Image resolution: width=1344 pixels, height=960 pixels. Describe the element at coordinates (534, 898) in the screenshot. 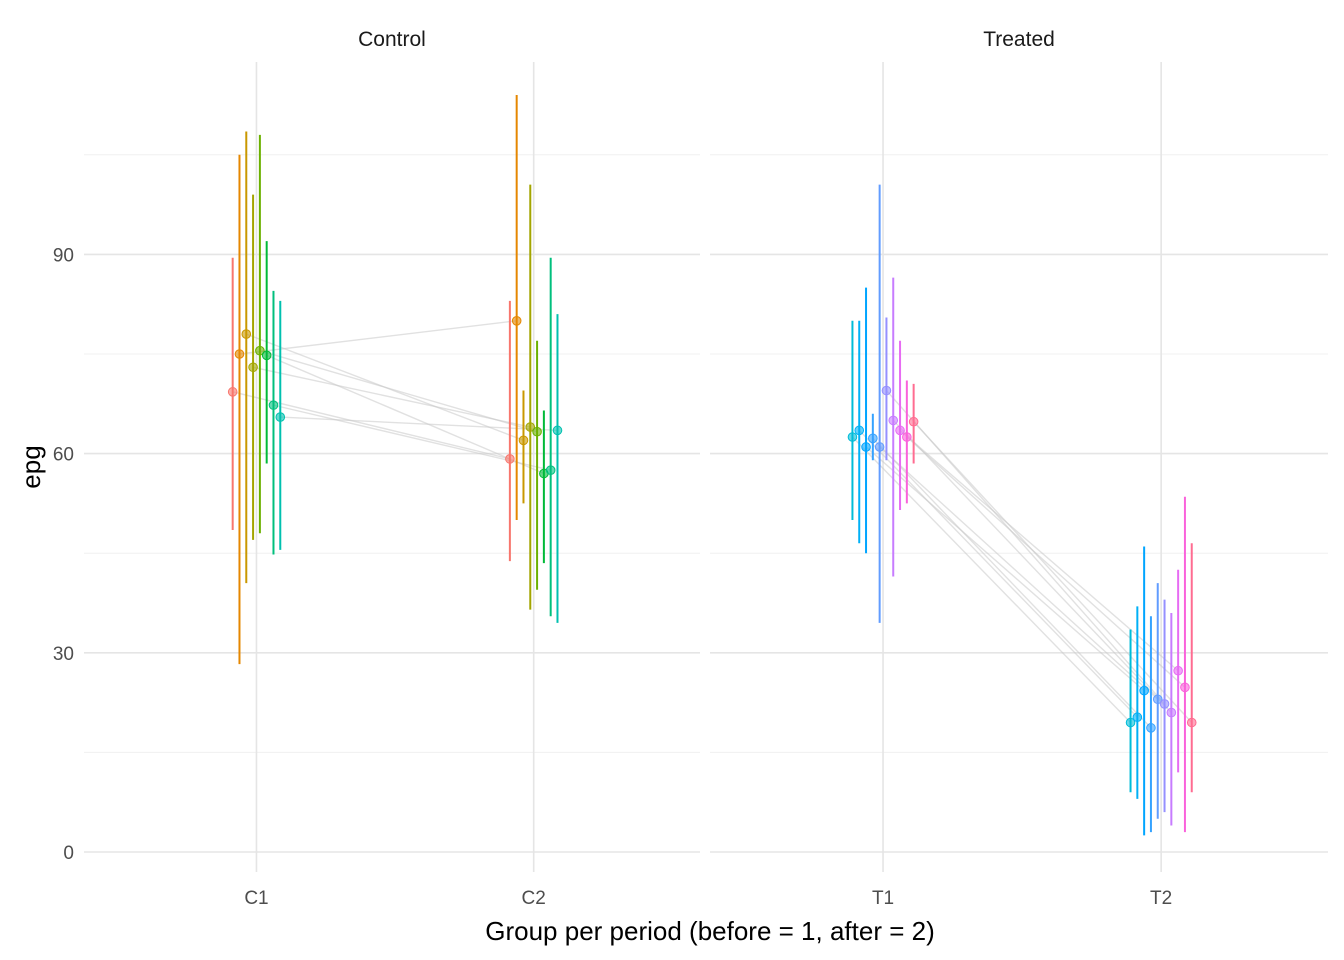

I see `x-tick-label: C2` at that location.